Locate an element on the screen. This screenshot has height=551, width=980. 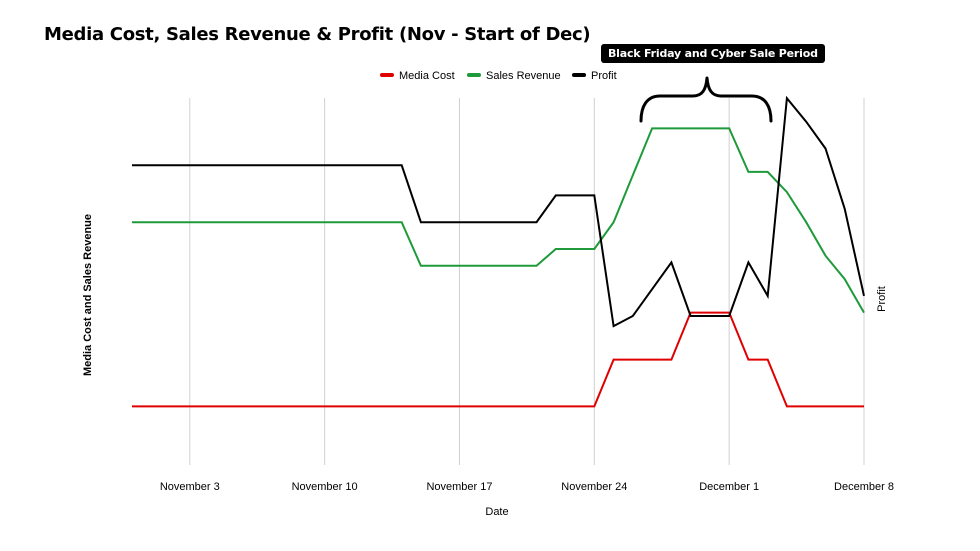
legend-label-profit: Profit is located at coordinates (604, 76).